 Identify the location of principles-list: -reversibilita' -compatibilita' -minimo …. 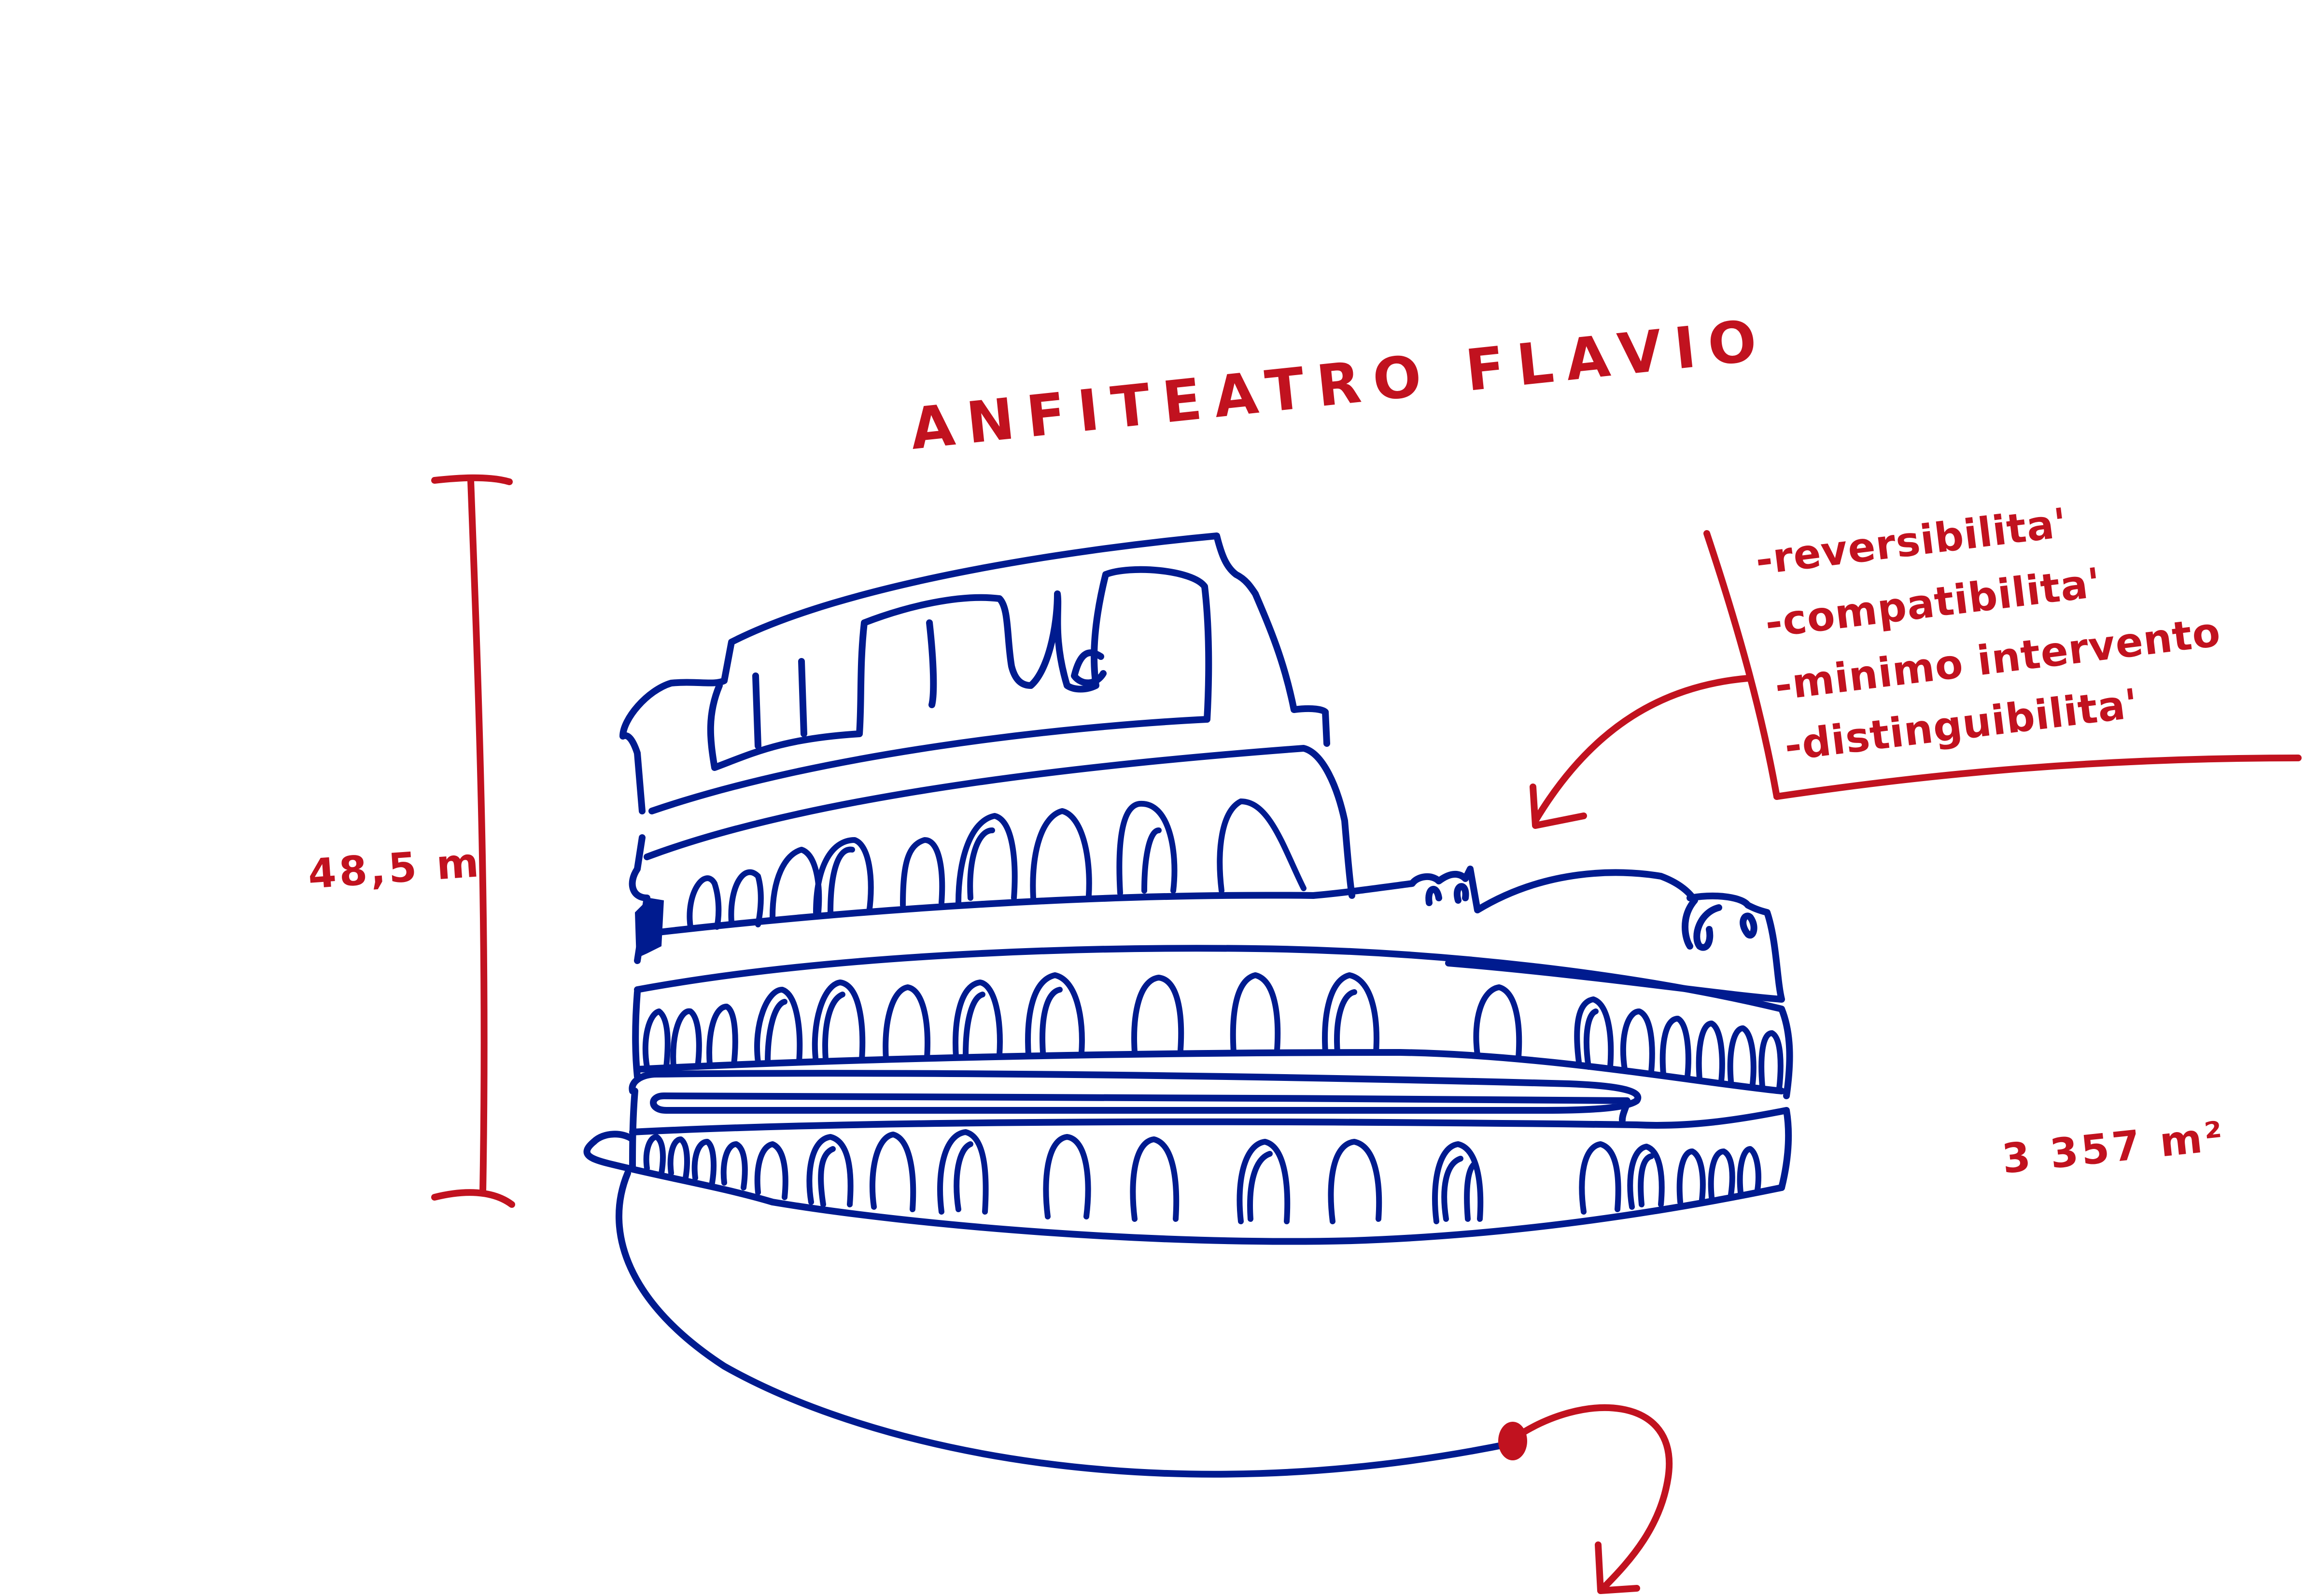
(1988, 635).